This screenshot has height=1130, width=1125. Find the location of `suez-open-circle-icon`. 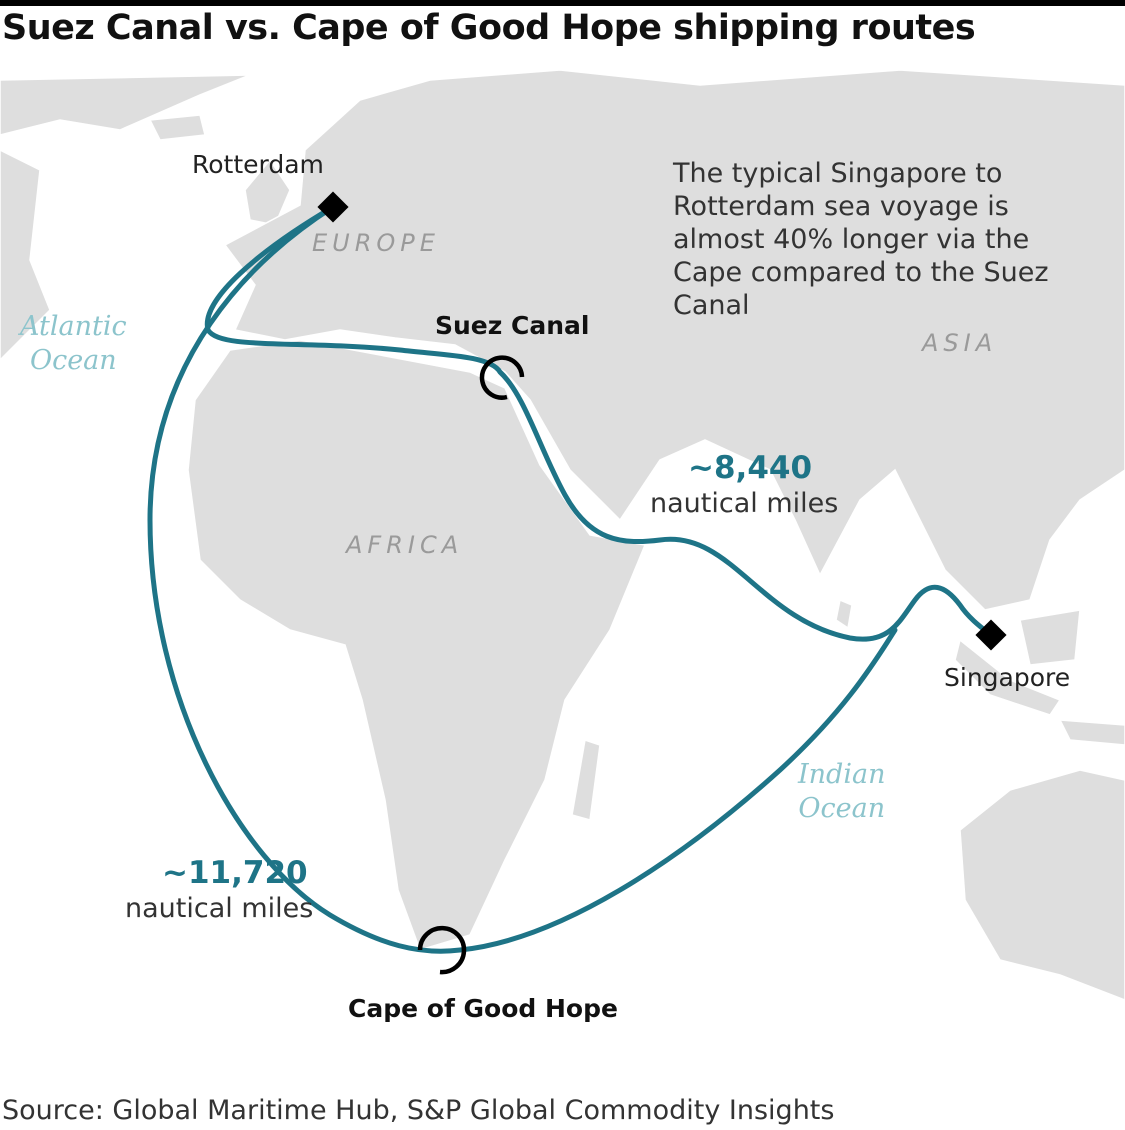

suez-open-circle-icon is located at coordinates (502, 377).